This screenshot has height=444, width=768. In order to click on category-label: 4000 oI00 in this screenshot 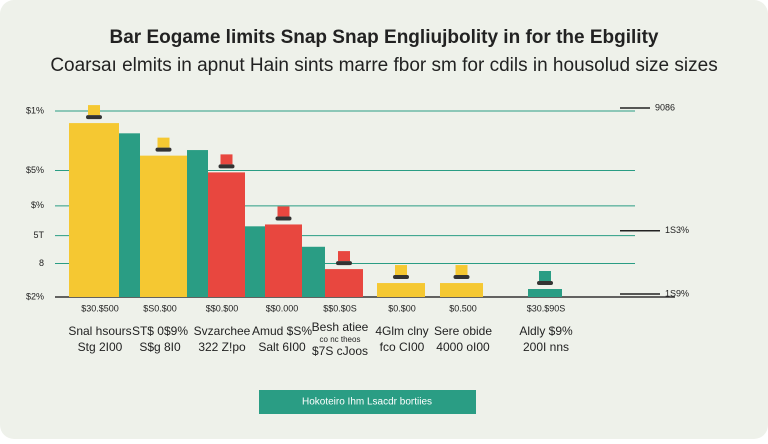, I will do `click(463, 347)`.